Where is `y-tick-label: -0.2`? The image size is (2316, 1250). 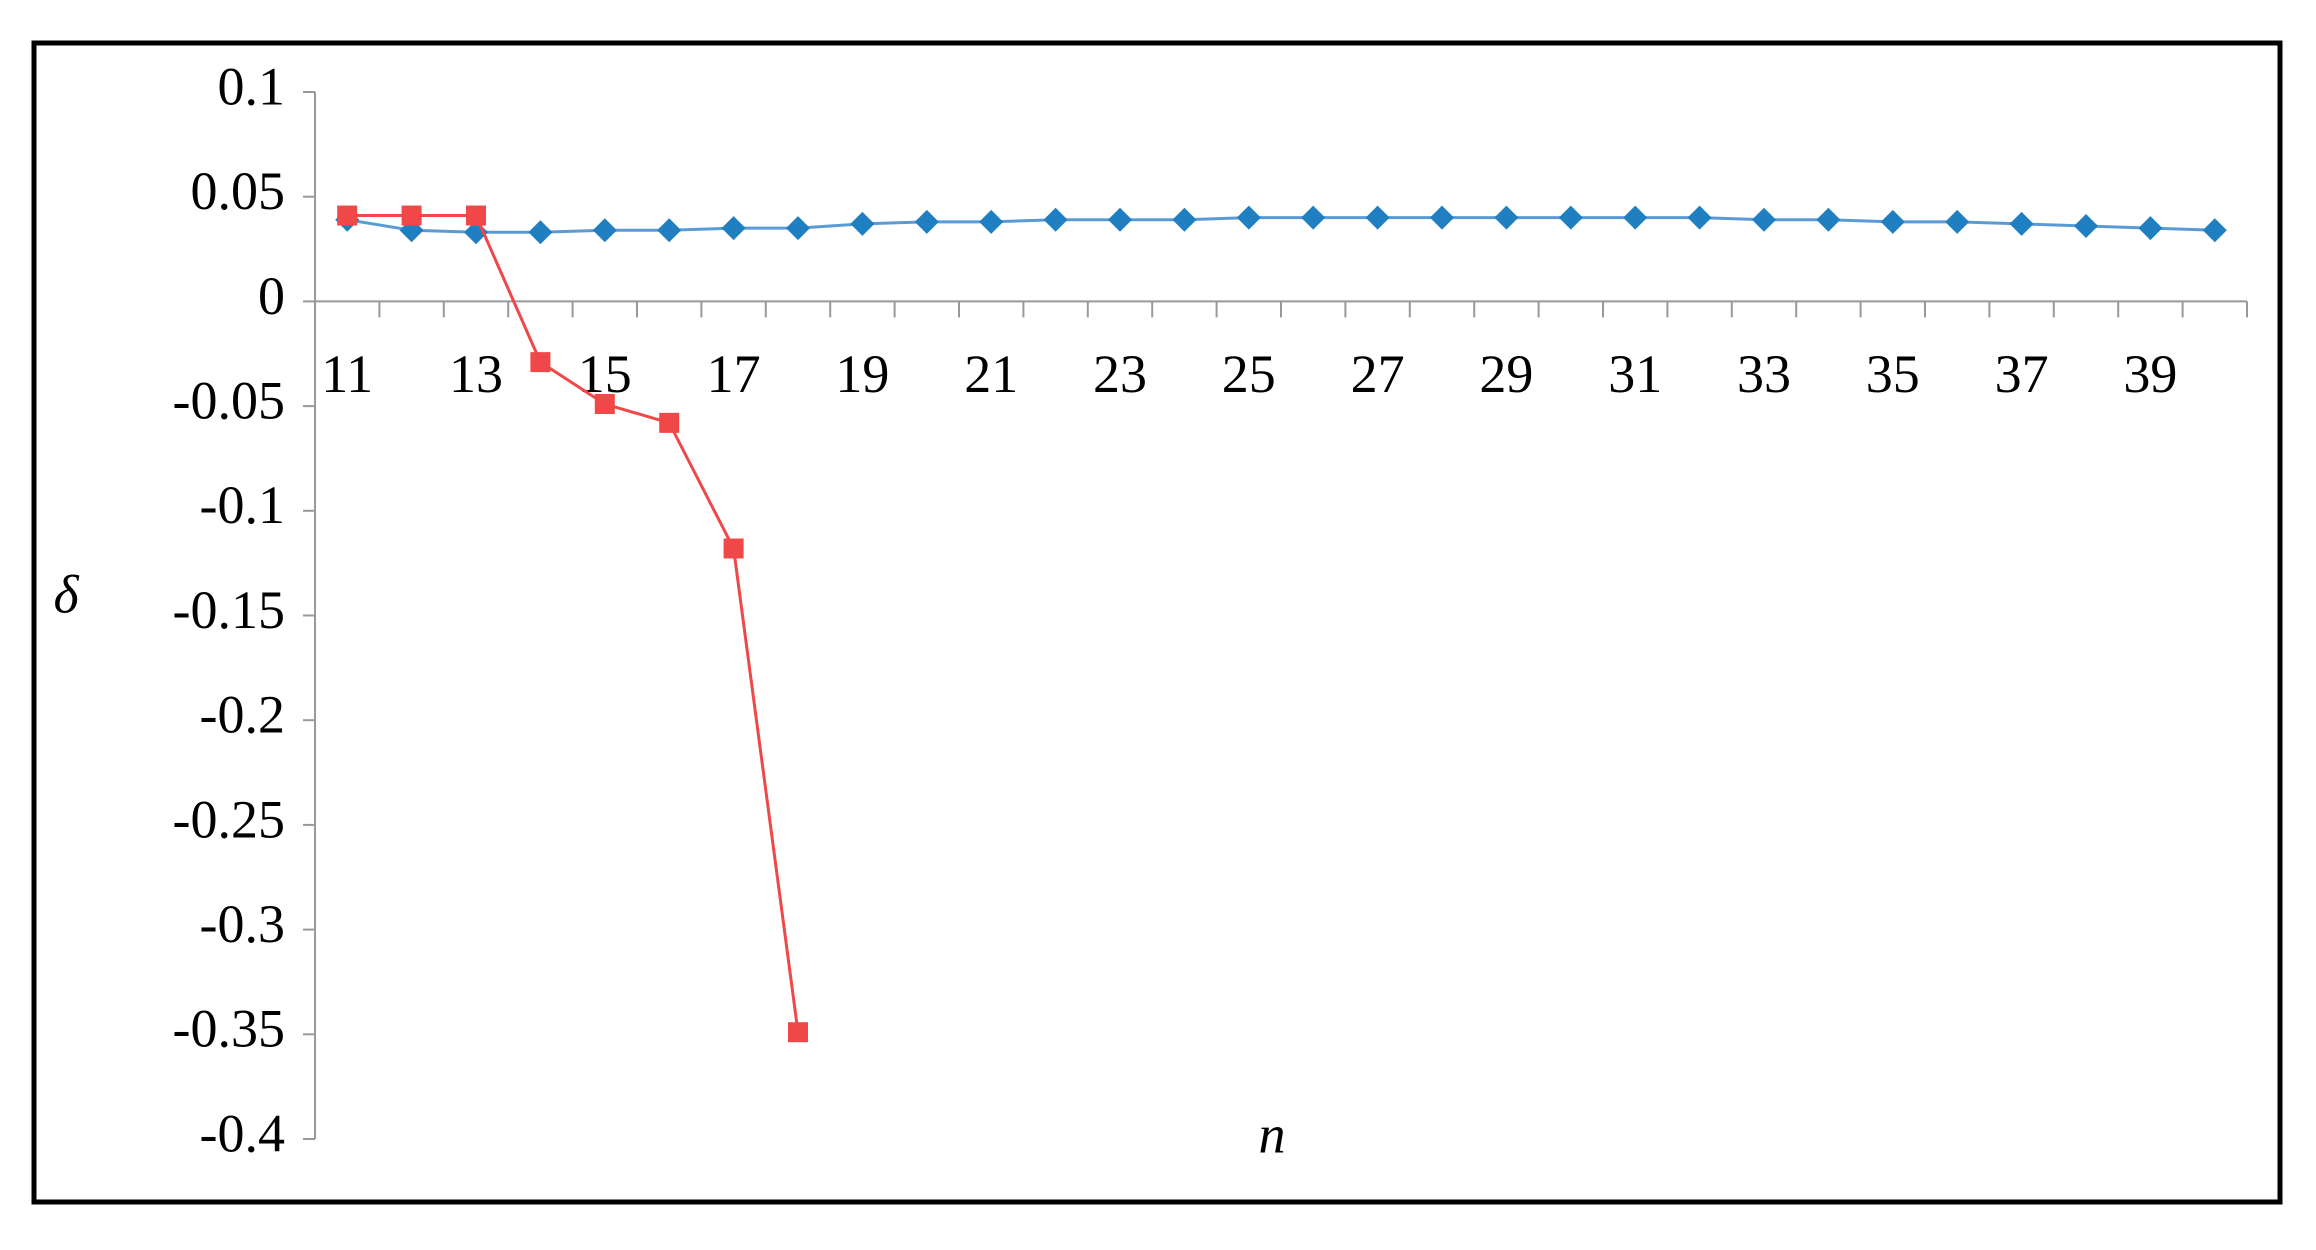 y-tick-label: -0.2 is located at coordinates (242, 715).